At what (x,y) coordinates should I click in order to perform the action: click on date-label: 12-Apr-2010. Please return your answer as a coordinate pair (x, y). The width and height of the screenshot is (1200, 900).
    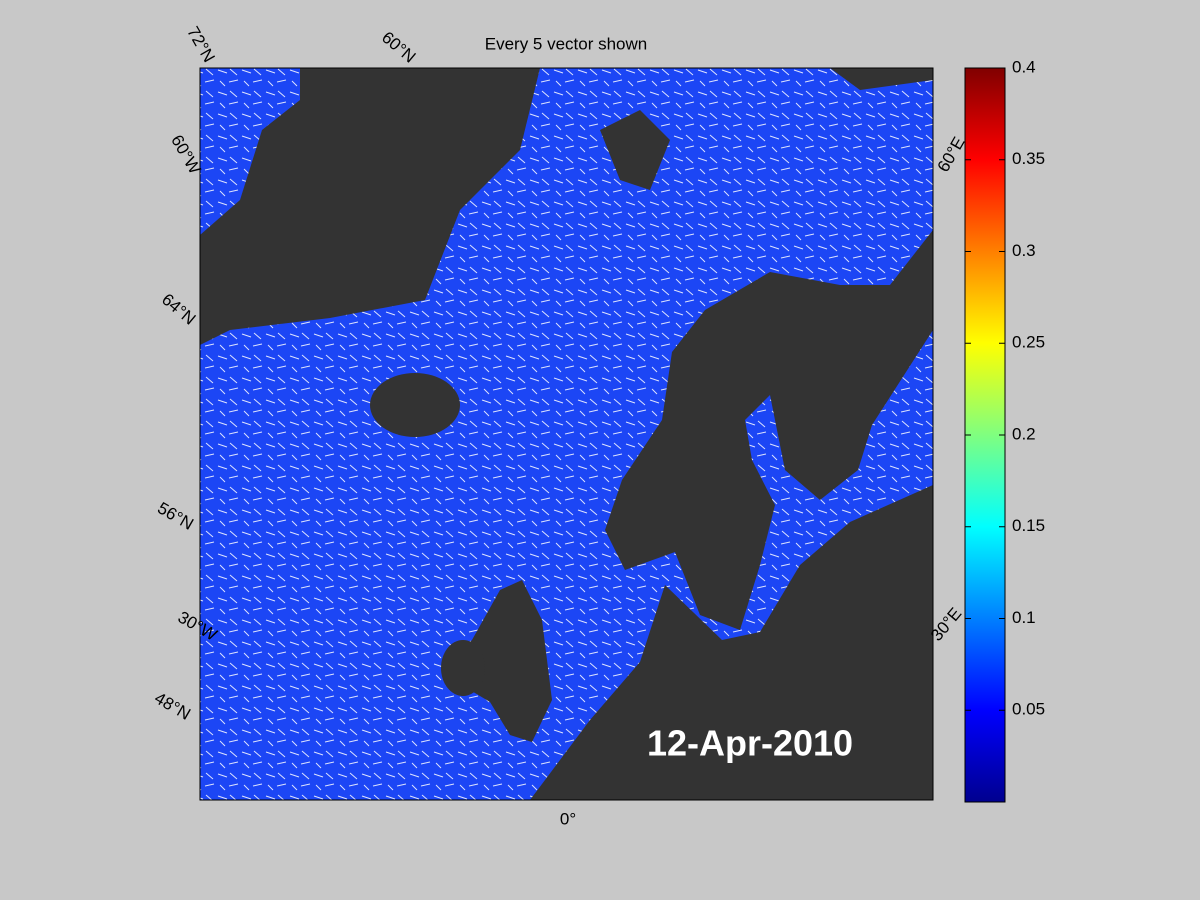
    Looking at the image, I should click on (750, 743).